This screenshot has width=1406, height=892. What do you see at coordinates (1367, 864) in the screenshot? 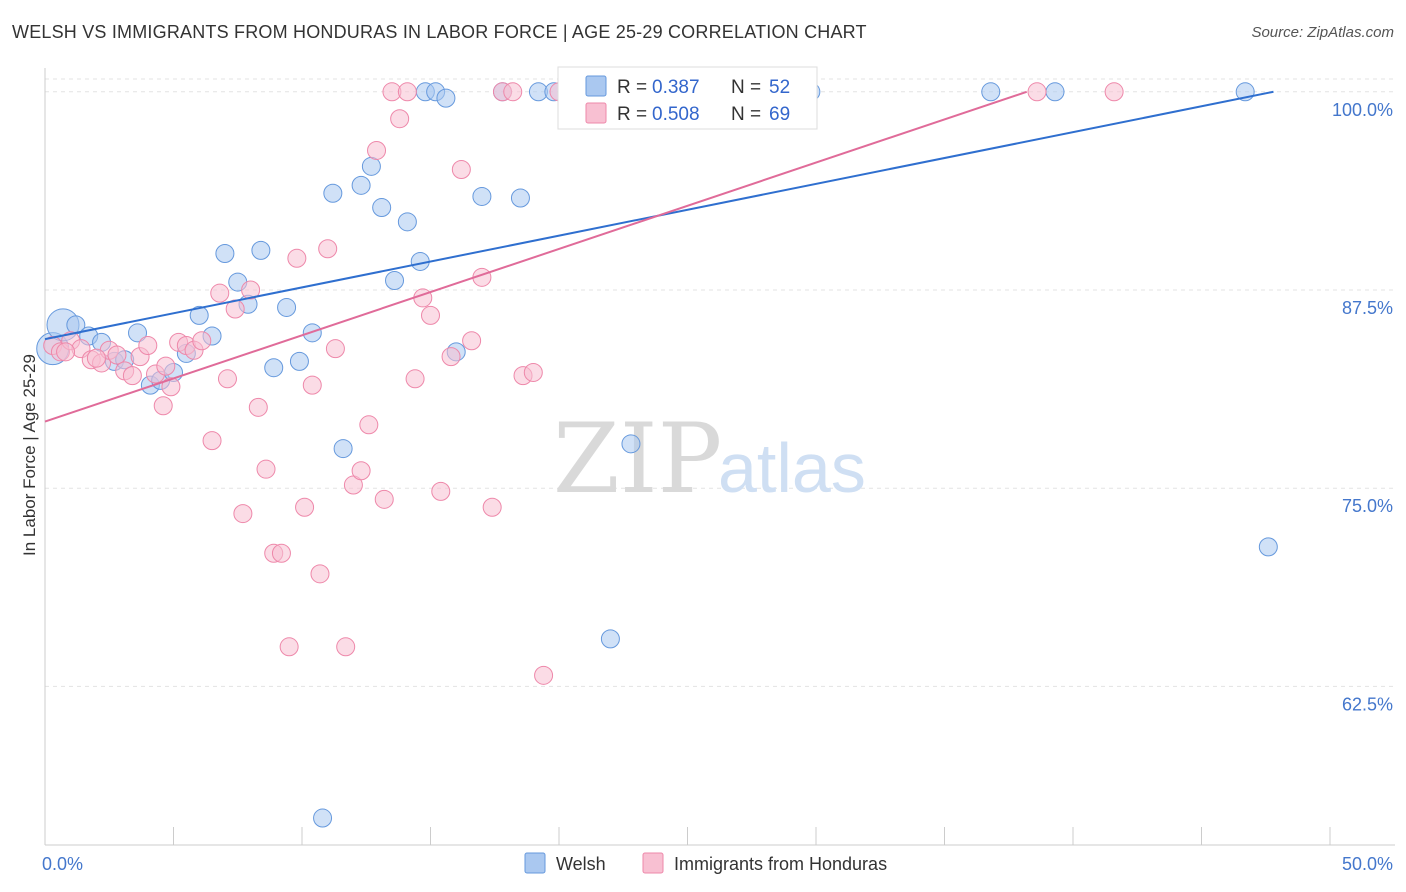
I see `x-tick-label-1: 50.0%` at bounding box center [1367, 864].